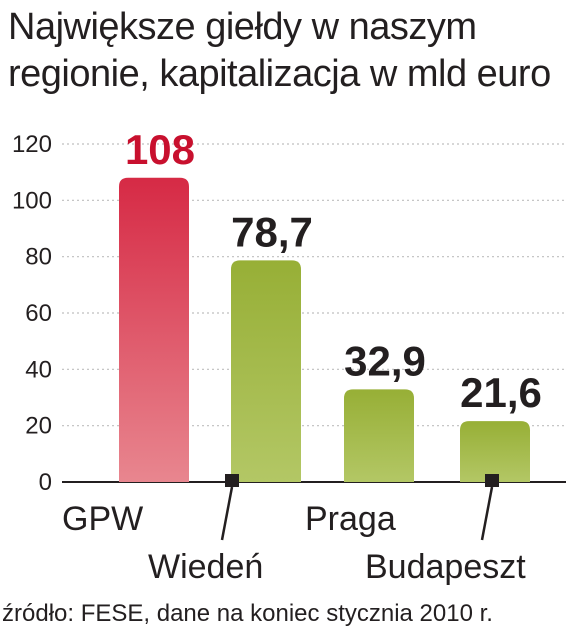  What do you see at coordinates (266, 371) in the screenshot?
I see `bar-wiedeń` at bounding box center [266, 371].